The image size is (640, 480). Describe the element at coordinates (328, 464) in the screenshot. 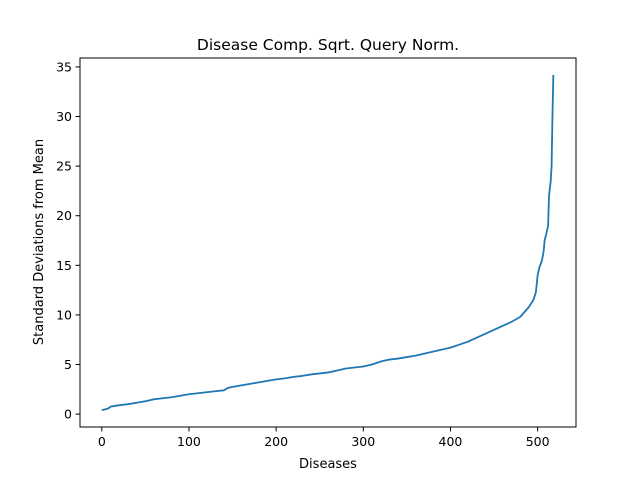

I see `x-axis-label: Diseases` at that location.